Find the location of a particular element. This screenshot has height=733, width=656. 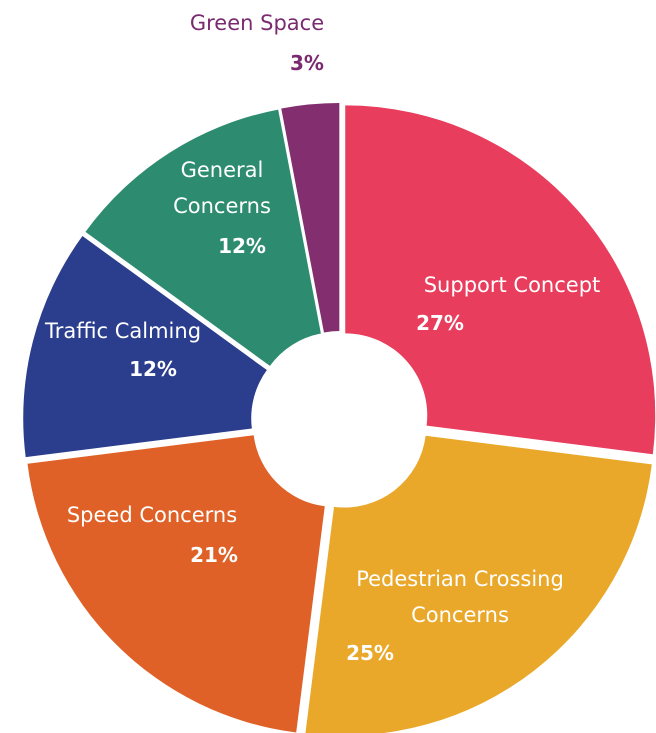

slice-label-pedestrian-crossing-concerns-line-1: Pedestrian Crossing is located at coordinates (460, 579).